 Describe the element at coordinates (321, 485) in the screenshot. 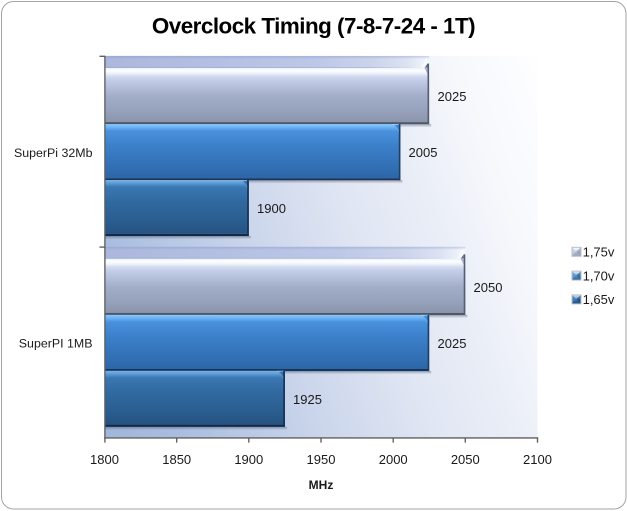

I see `svg-text: MHz` at that location.